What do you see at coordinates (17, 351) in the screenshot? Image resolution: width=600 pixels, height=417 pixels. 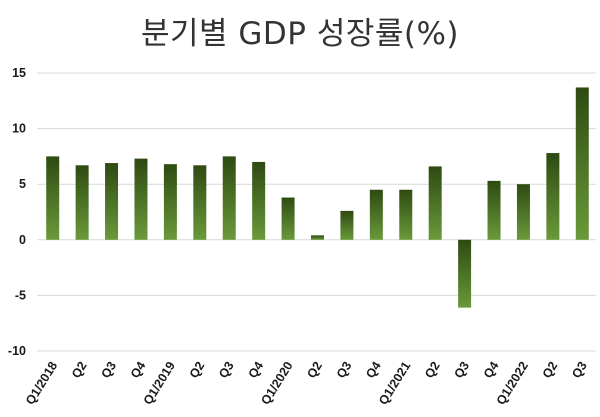 I see `y-tick-label: -10` at bounding box center [17, 351].